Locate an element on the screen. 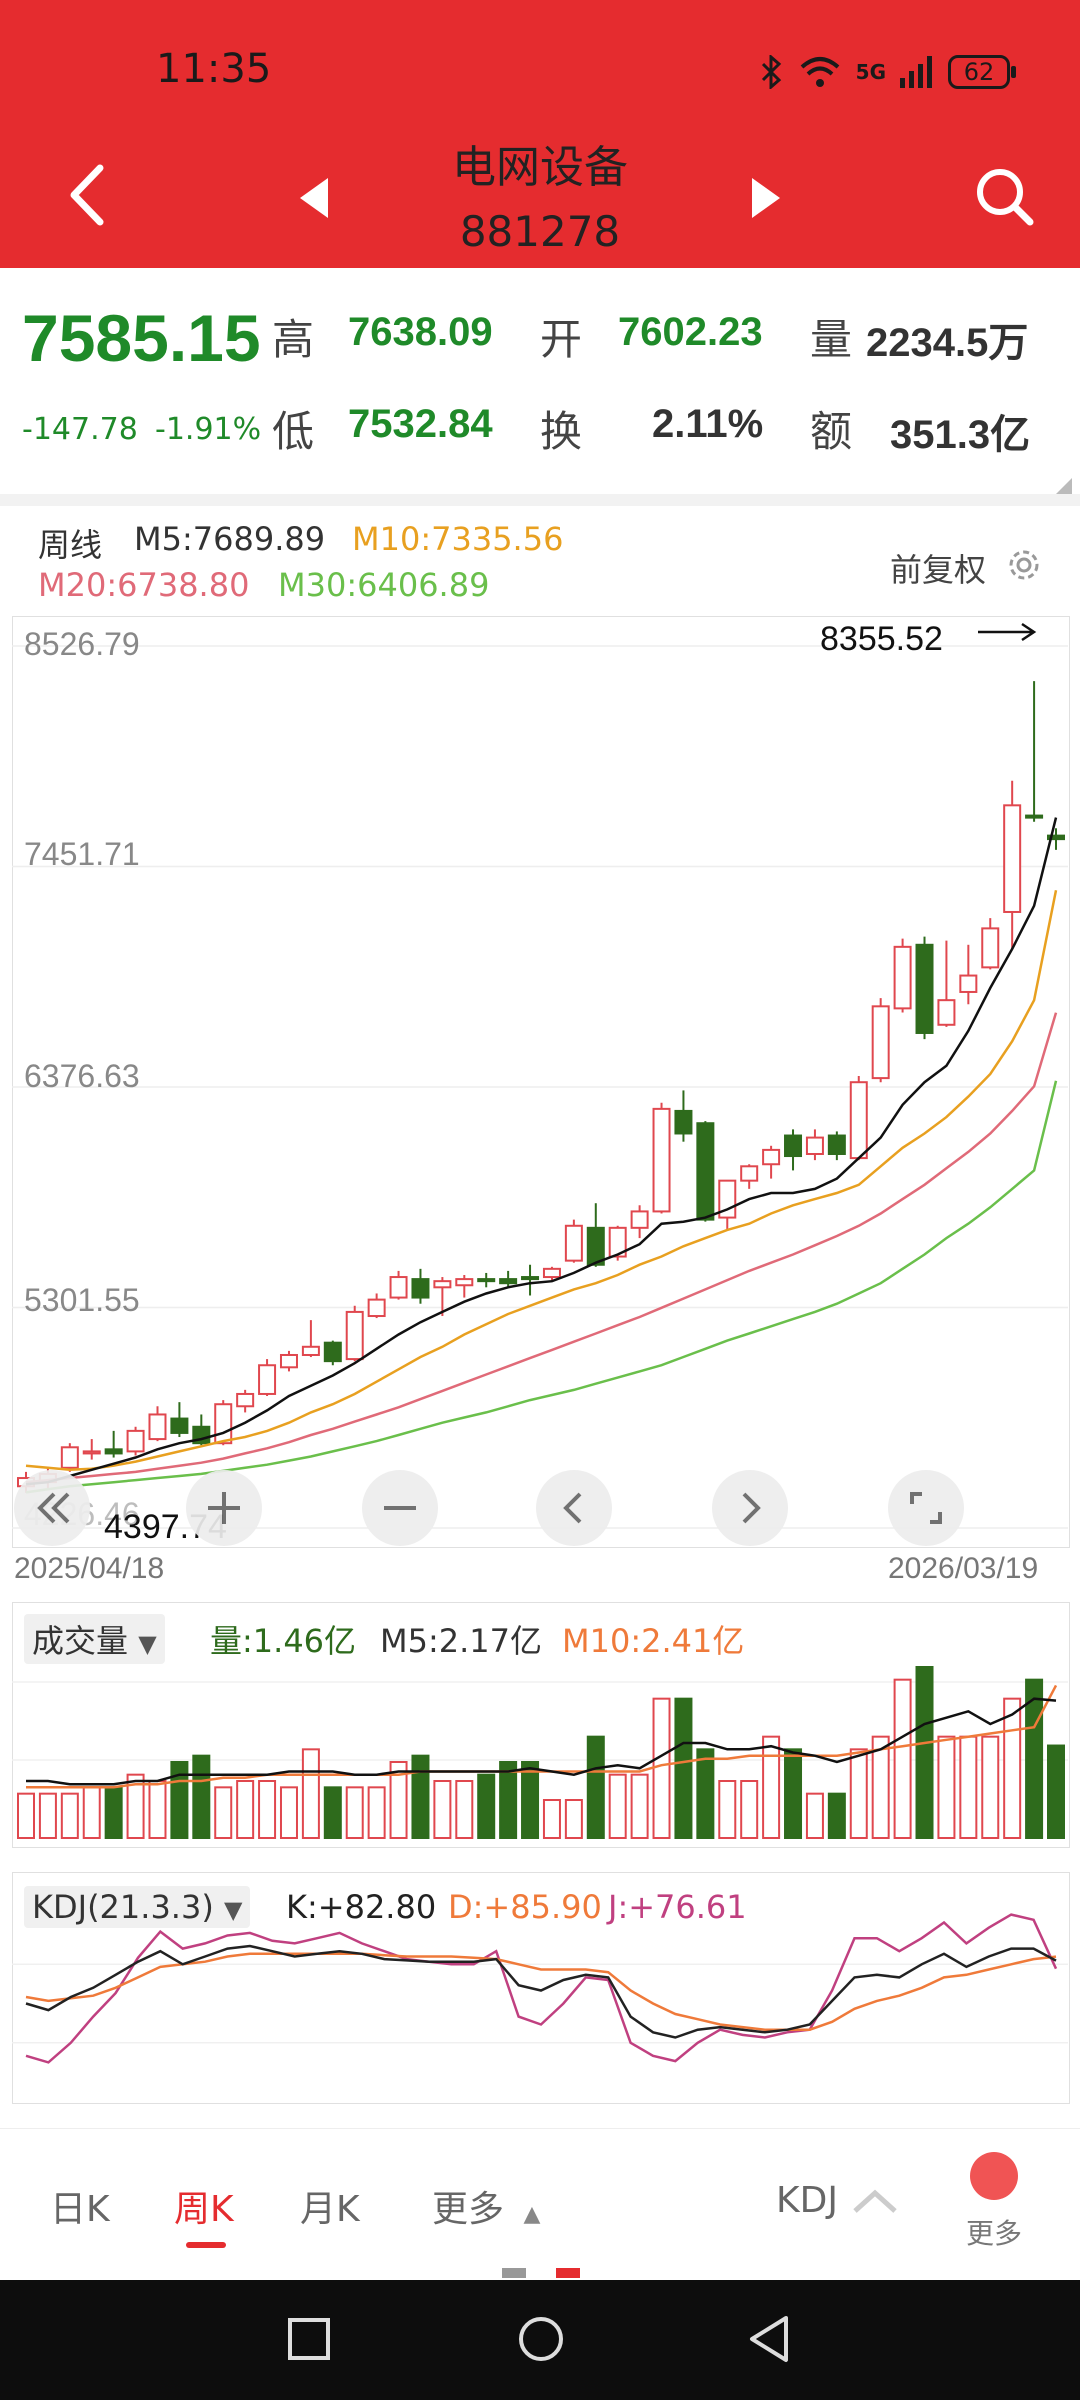  open-value: 7602.23 is located at coordinates (690, 332).